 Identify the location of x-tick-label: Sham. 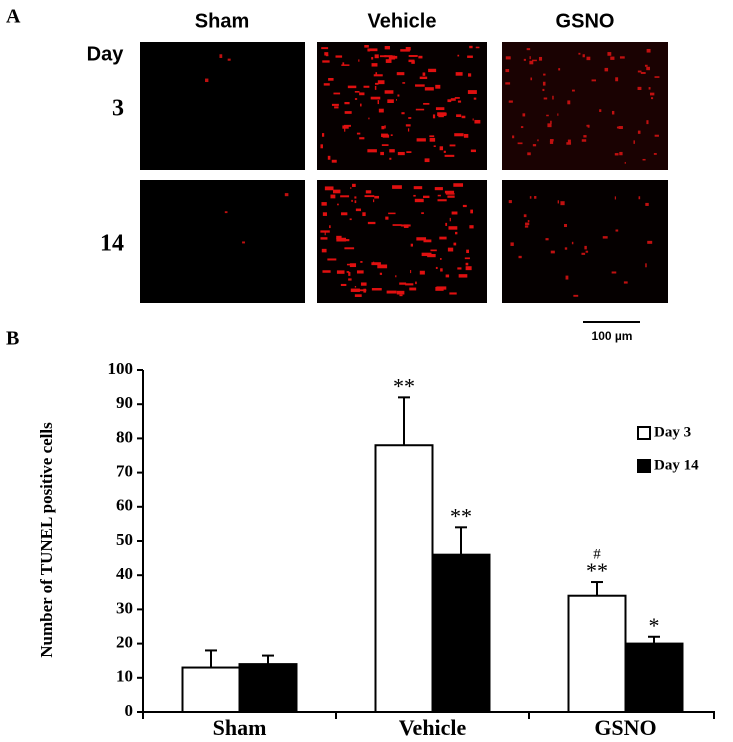
(240, 727).